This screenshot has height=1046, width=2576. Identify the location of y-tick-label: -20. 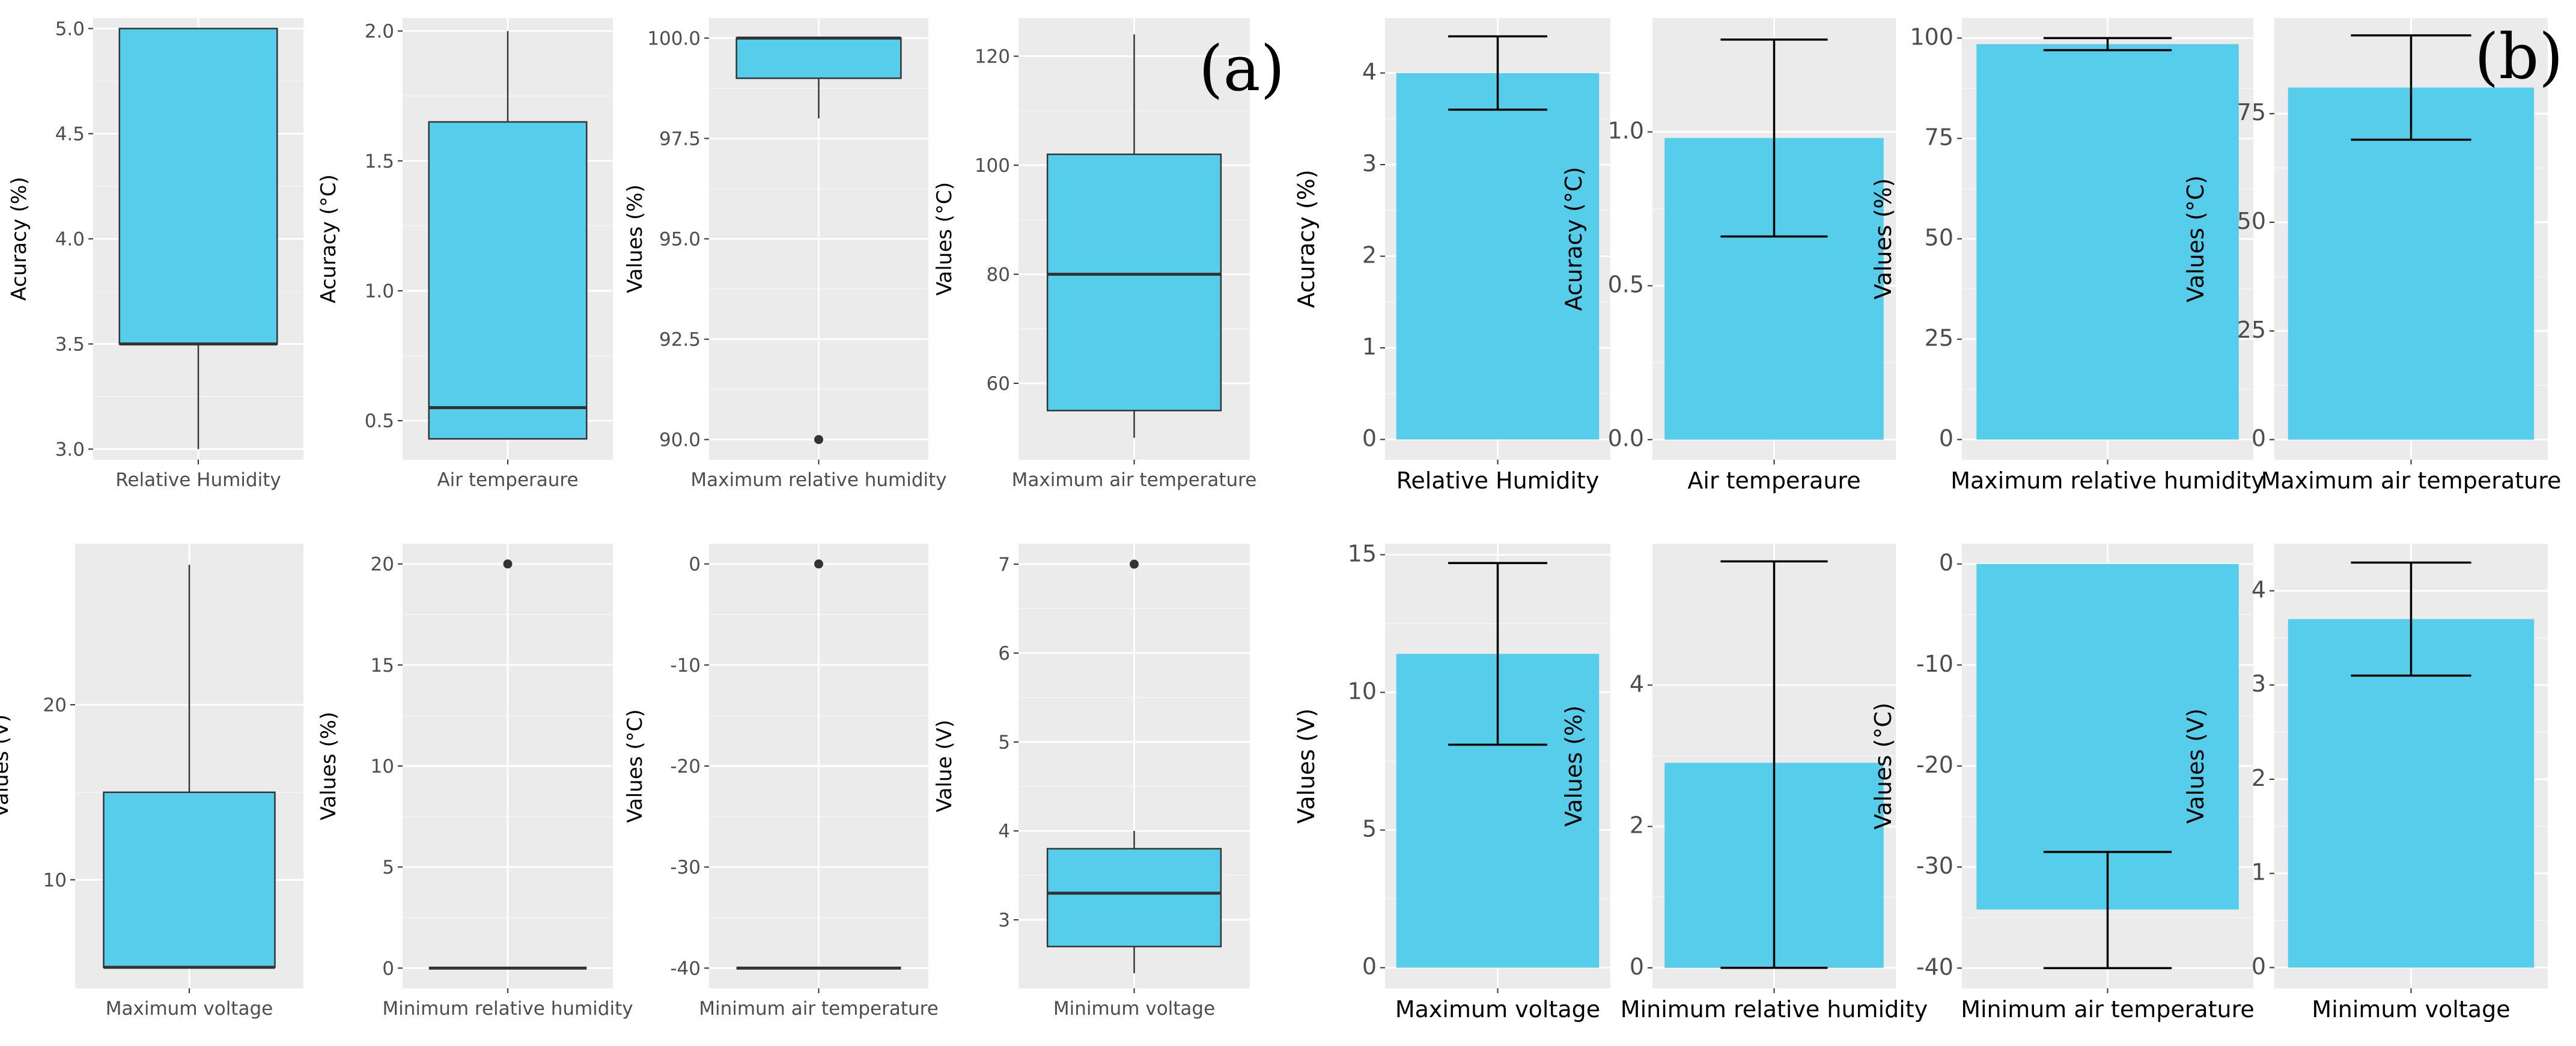
(685, 767).